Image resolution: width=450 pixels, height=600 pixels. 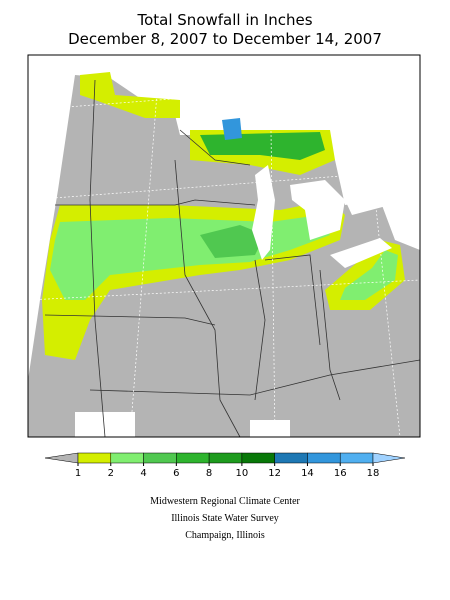 I want to click on credit: Midwestern Regional Climate Center, so click(x=225, y=501).